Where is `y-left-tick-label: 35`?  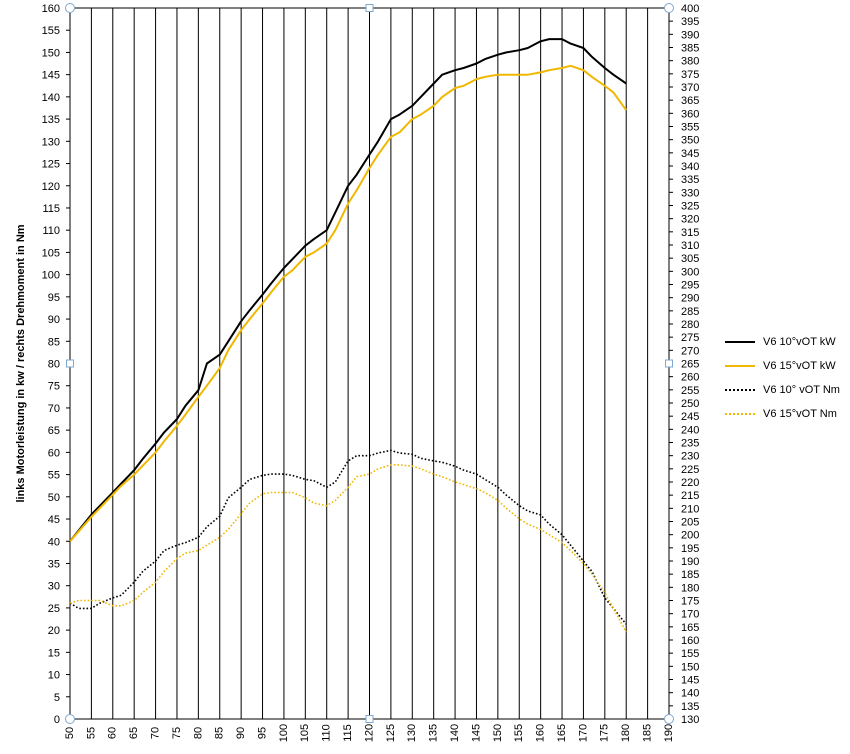 y-left-tick-label: 35 is located at coordinates (54, 564).